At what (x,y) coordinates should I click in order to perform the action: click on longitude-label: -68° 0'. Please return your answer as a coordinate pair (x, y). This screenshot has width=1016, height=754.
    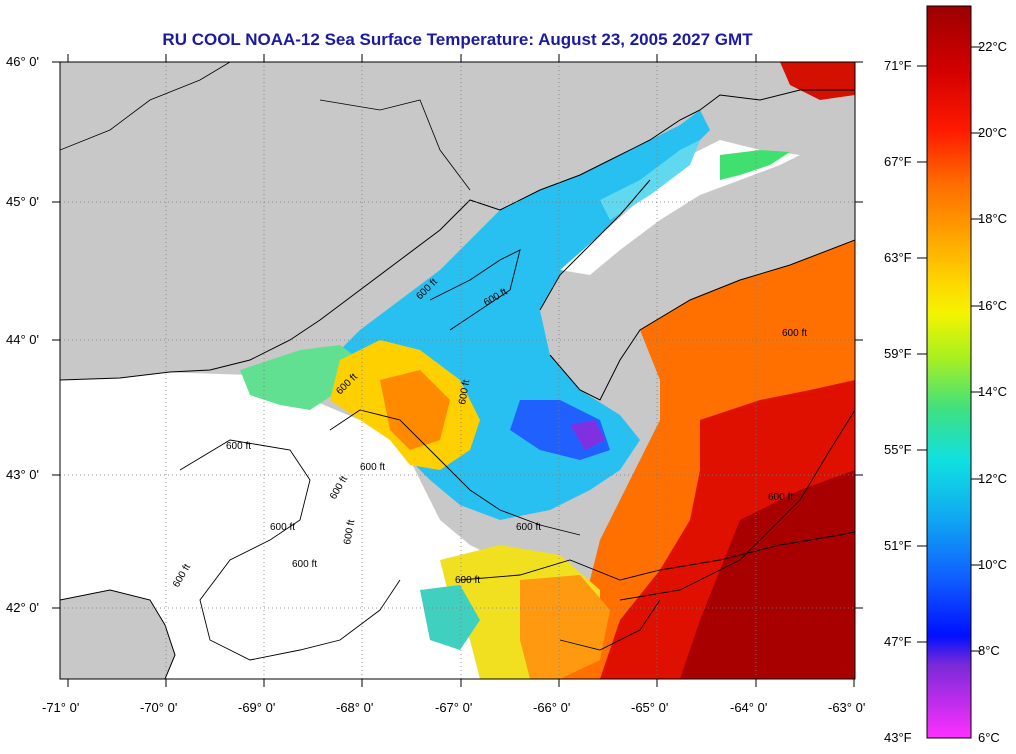
    Looking at the image, I should click on (355, 707).